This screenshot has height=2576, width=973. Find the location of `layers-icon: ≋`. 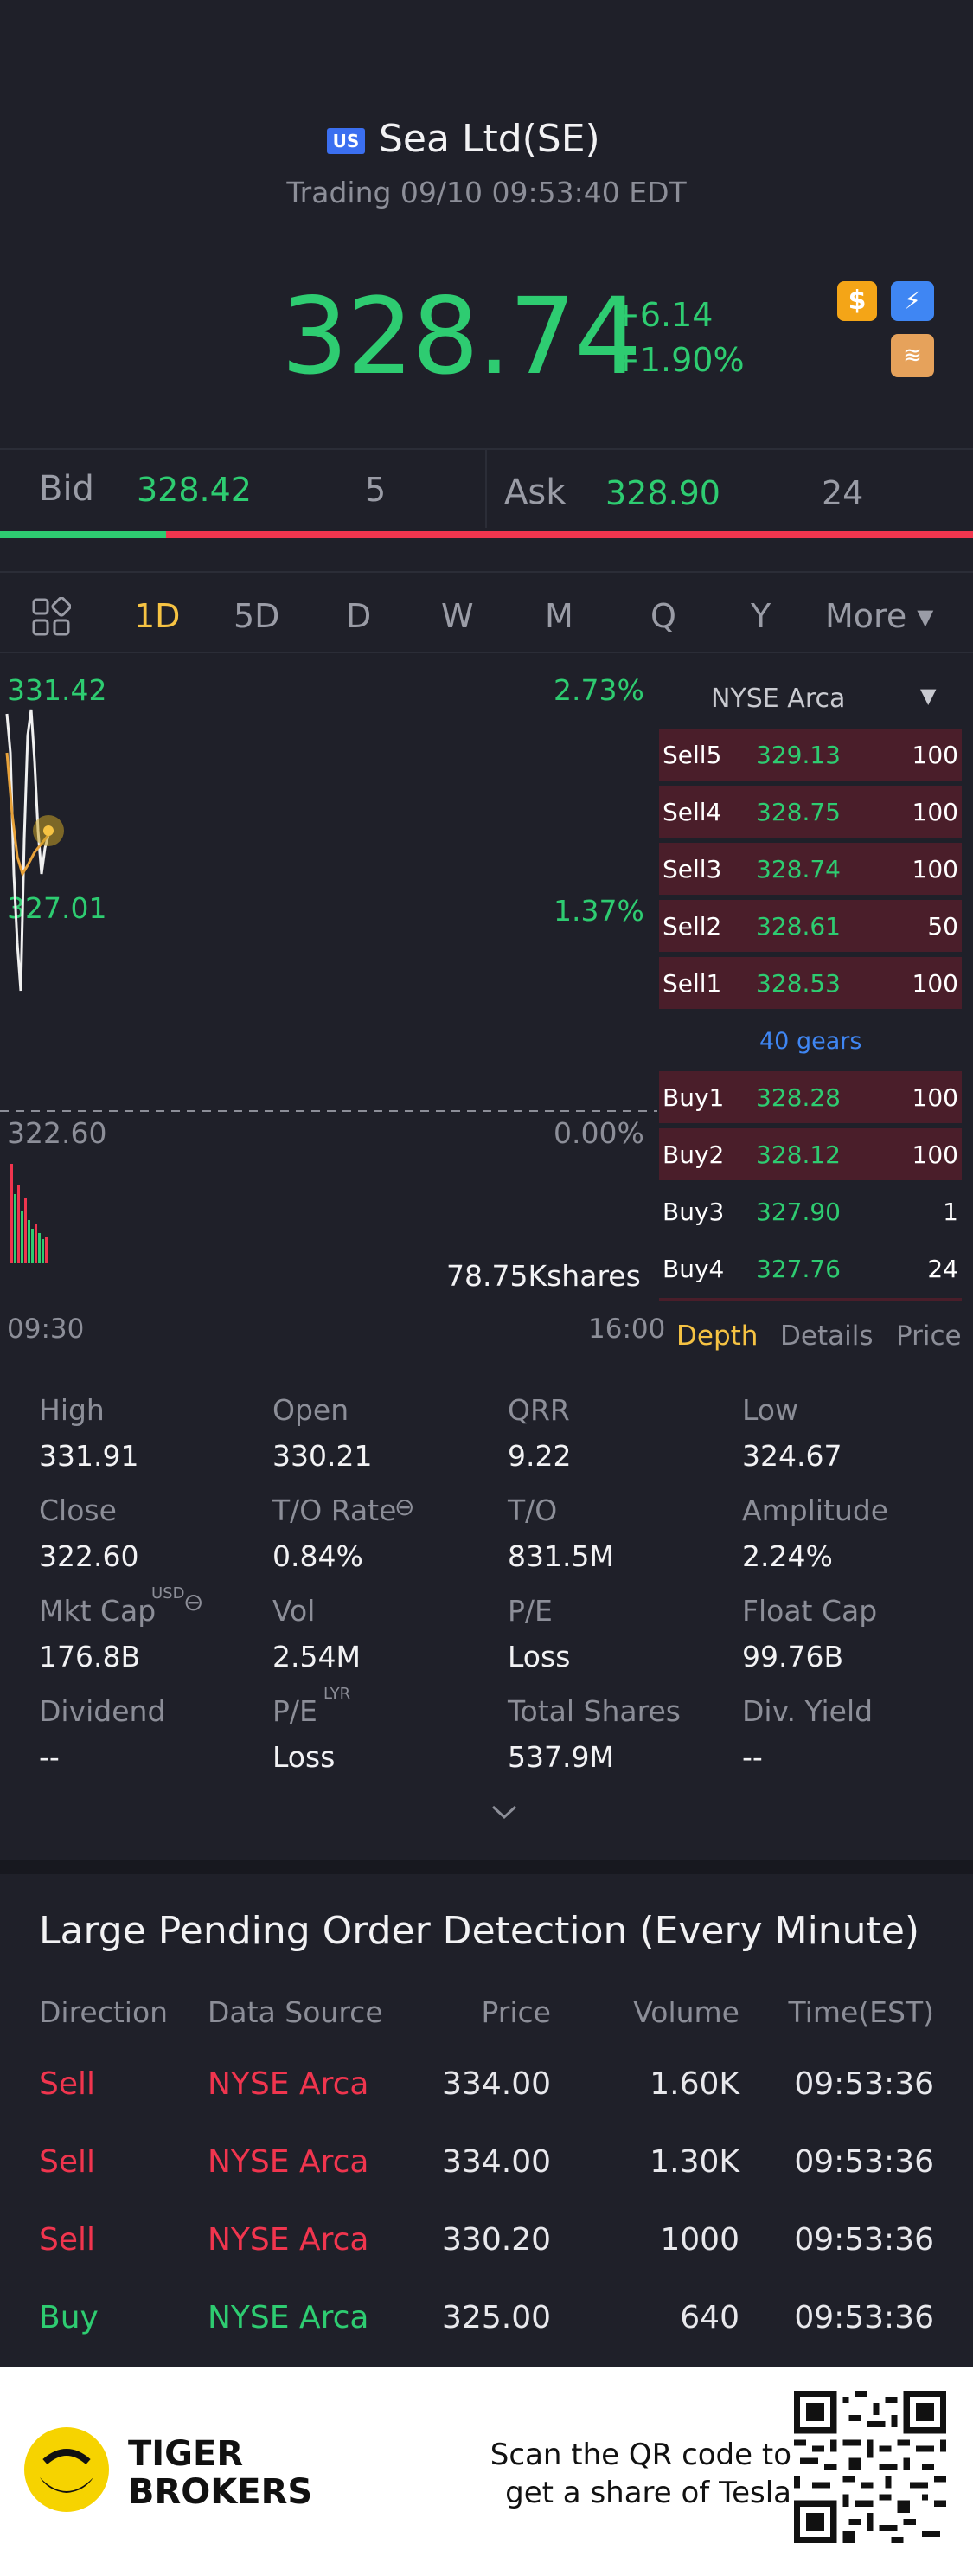

layers-icon: ≋ is located at coordinates (913, 355).